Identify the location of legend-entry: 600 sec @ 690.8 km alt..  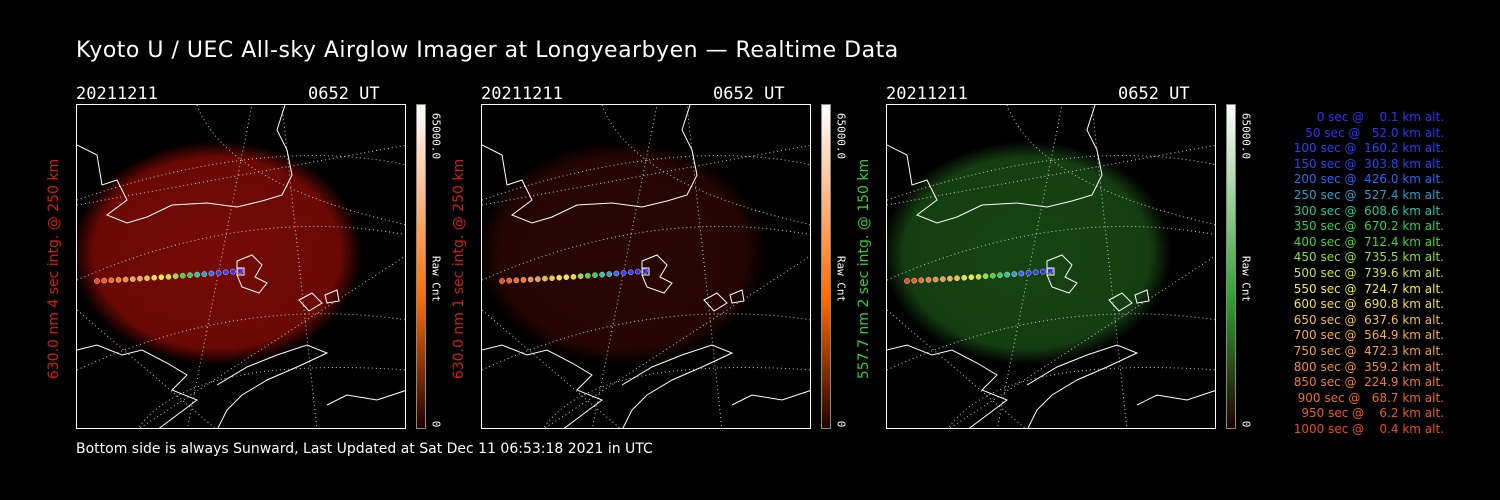
(1368, 304).